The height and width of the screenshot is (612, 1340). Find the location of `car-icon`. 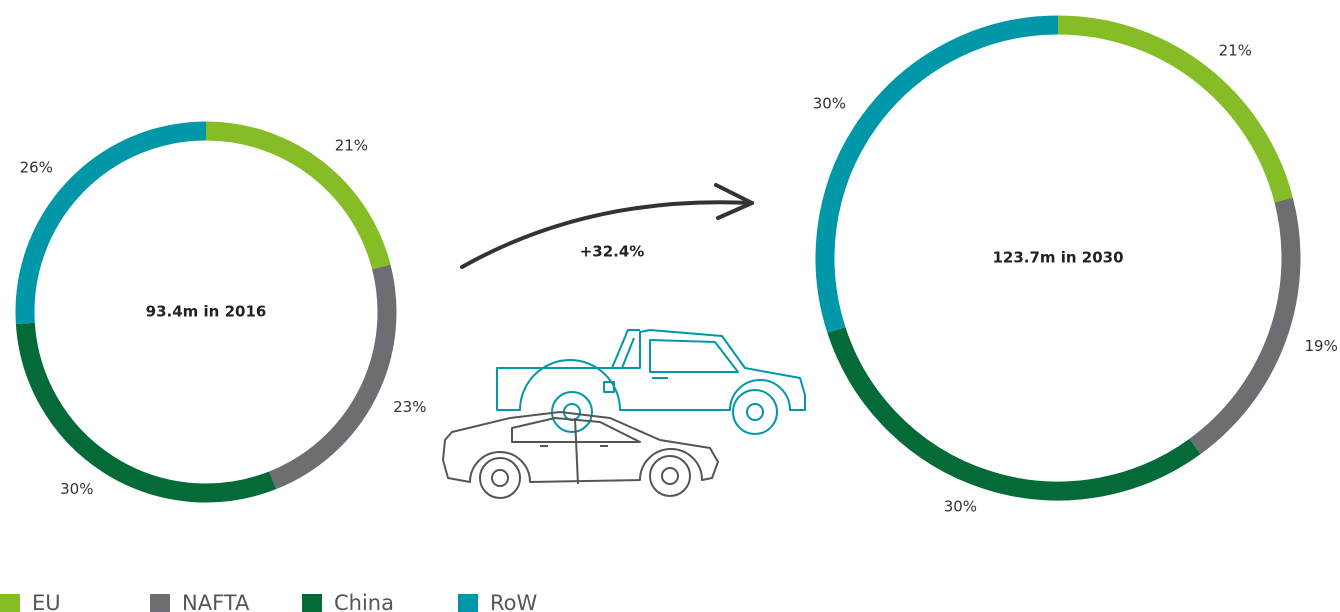

car-icon is located at coordinates (580, 455).